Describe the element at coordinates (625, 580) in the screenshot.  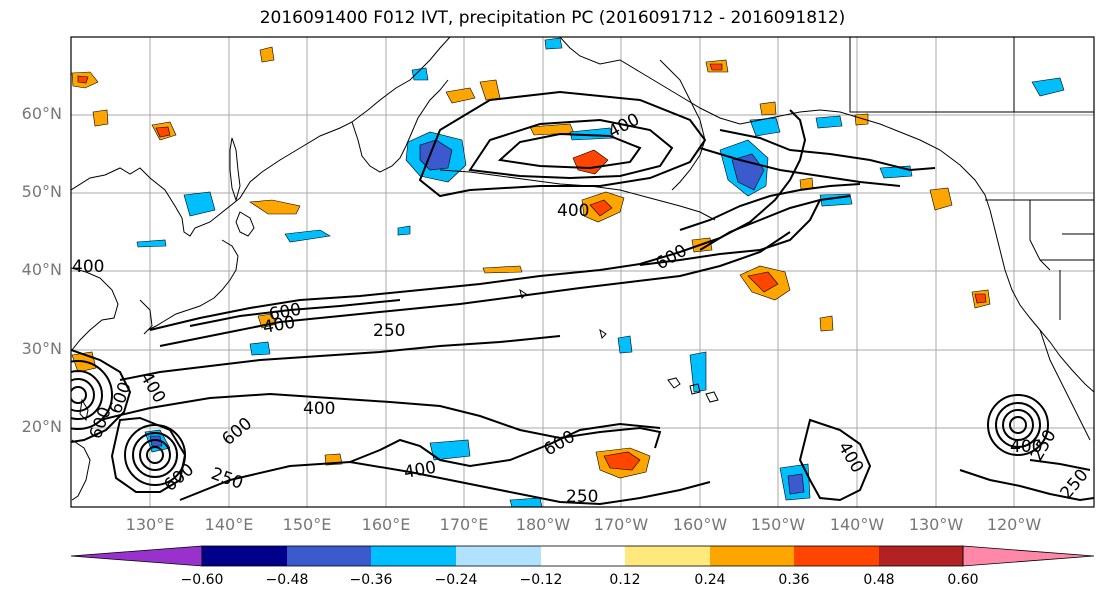
I see `colorbar-tick: 0.12` at that location.